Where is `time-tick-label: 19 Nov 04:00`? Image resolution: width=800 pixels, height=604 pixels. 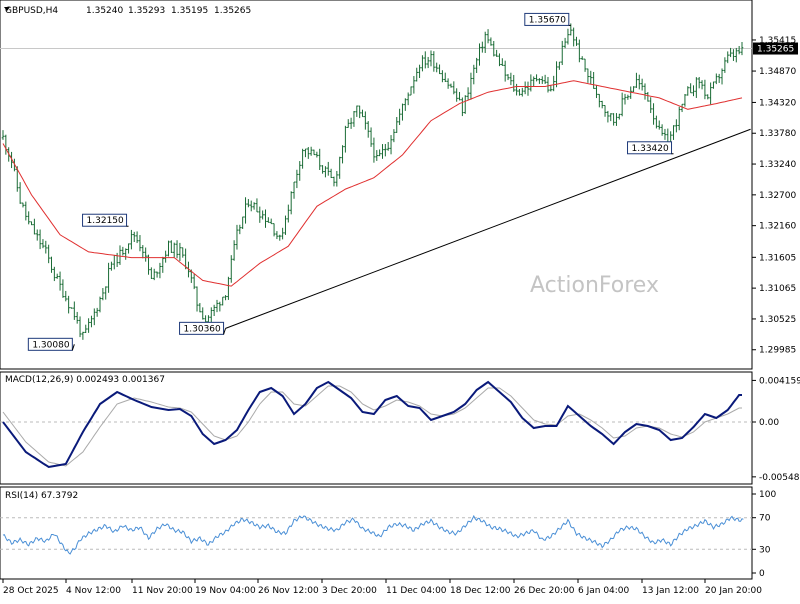 time-tick-label: 19 Nov 04:00 is located at coordinates (225, 591).